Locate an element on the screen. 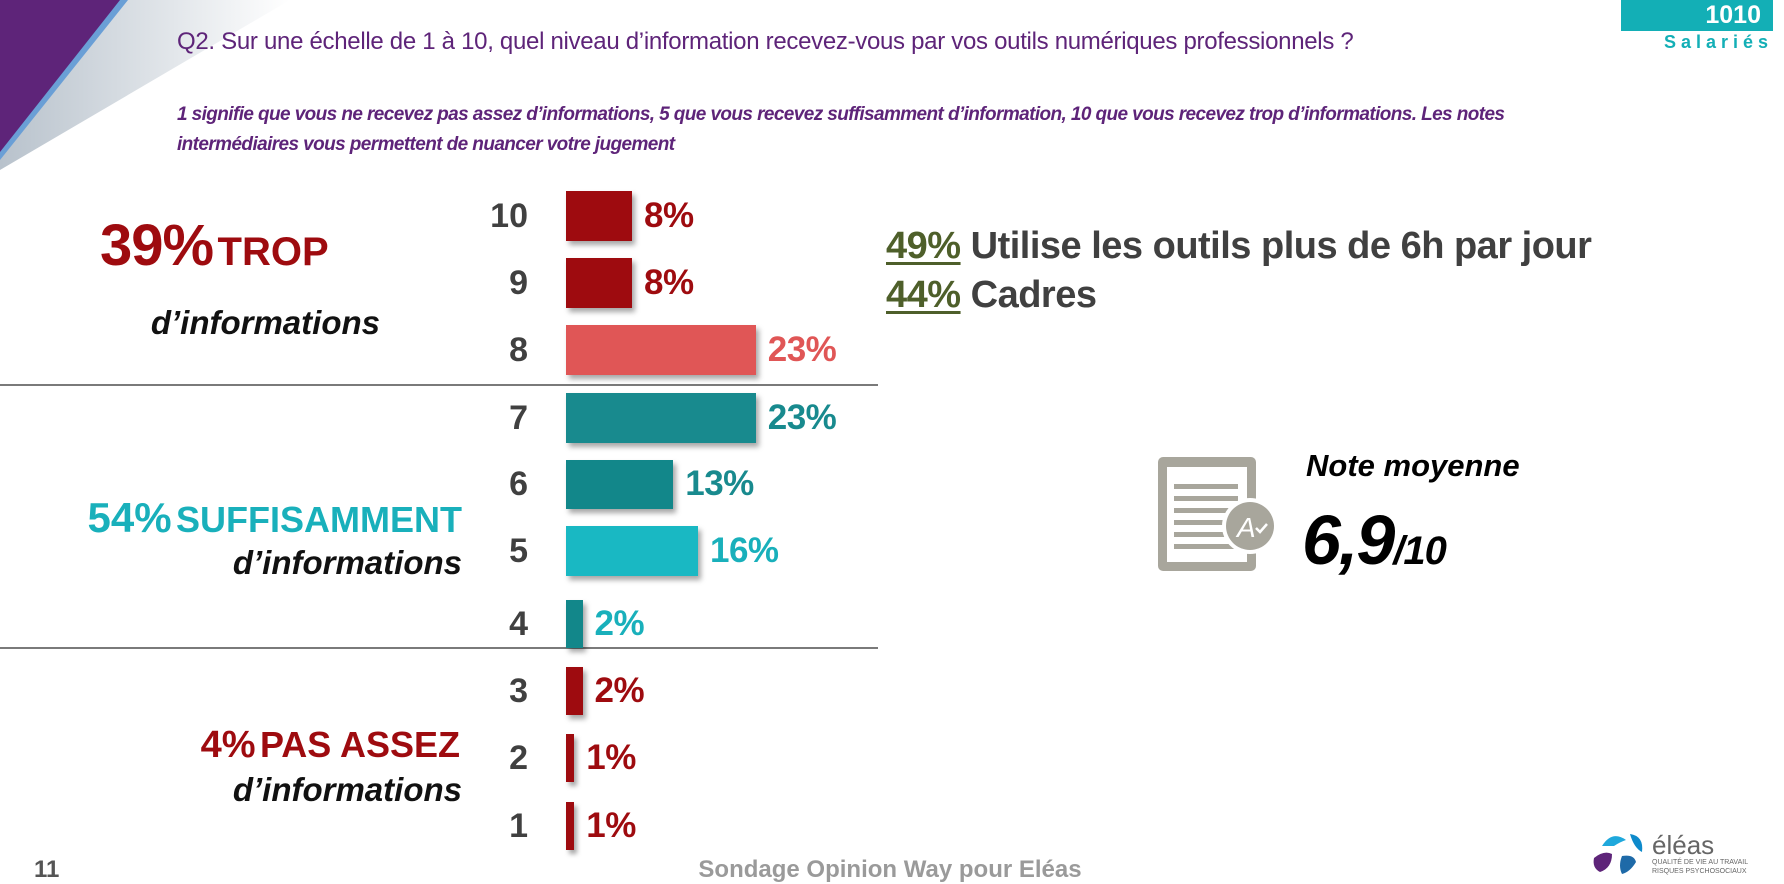 The width and height of the screenshot is (1784, 884). group-pas-assez-label: PAS ASSEZ is located at coordinates (359, 744).